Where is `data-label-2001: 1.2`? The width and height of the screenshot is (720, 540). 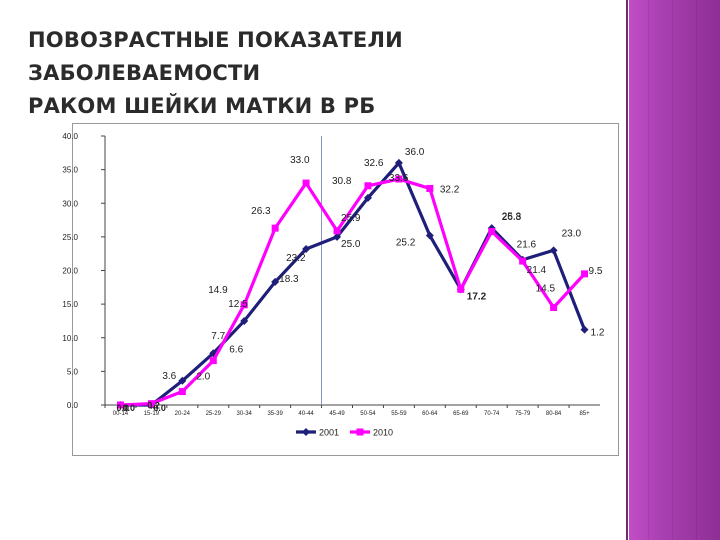 data-label-2001: 1.2 is located at coordinates (598, 333).